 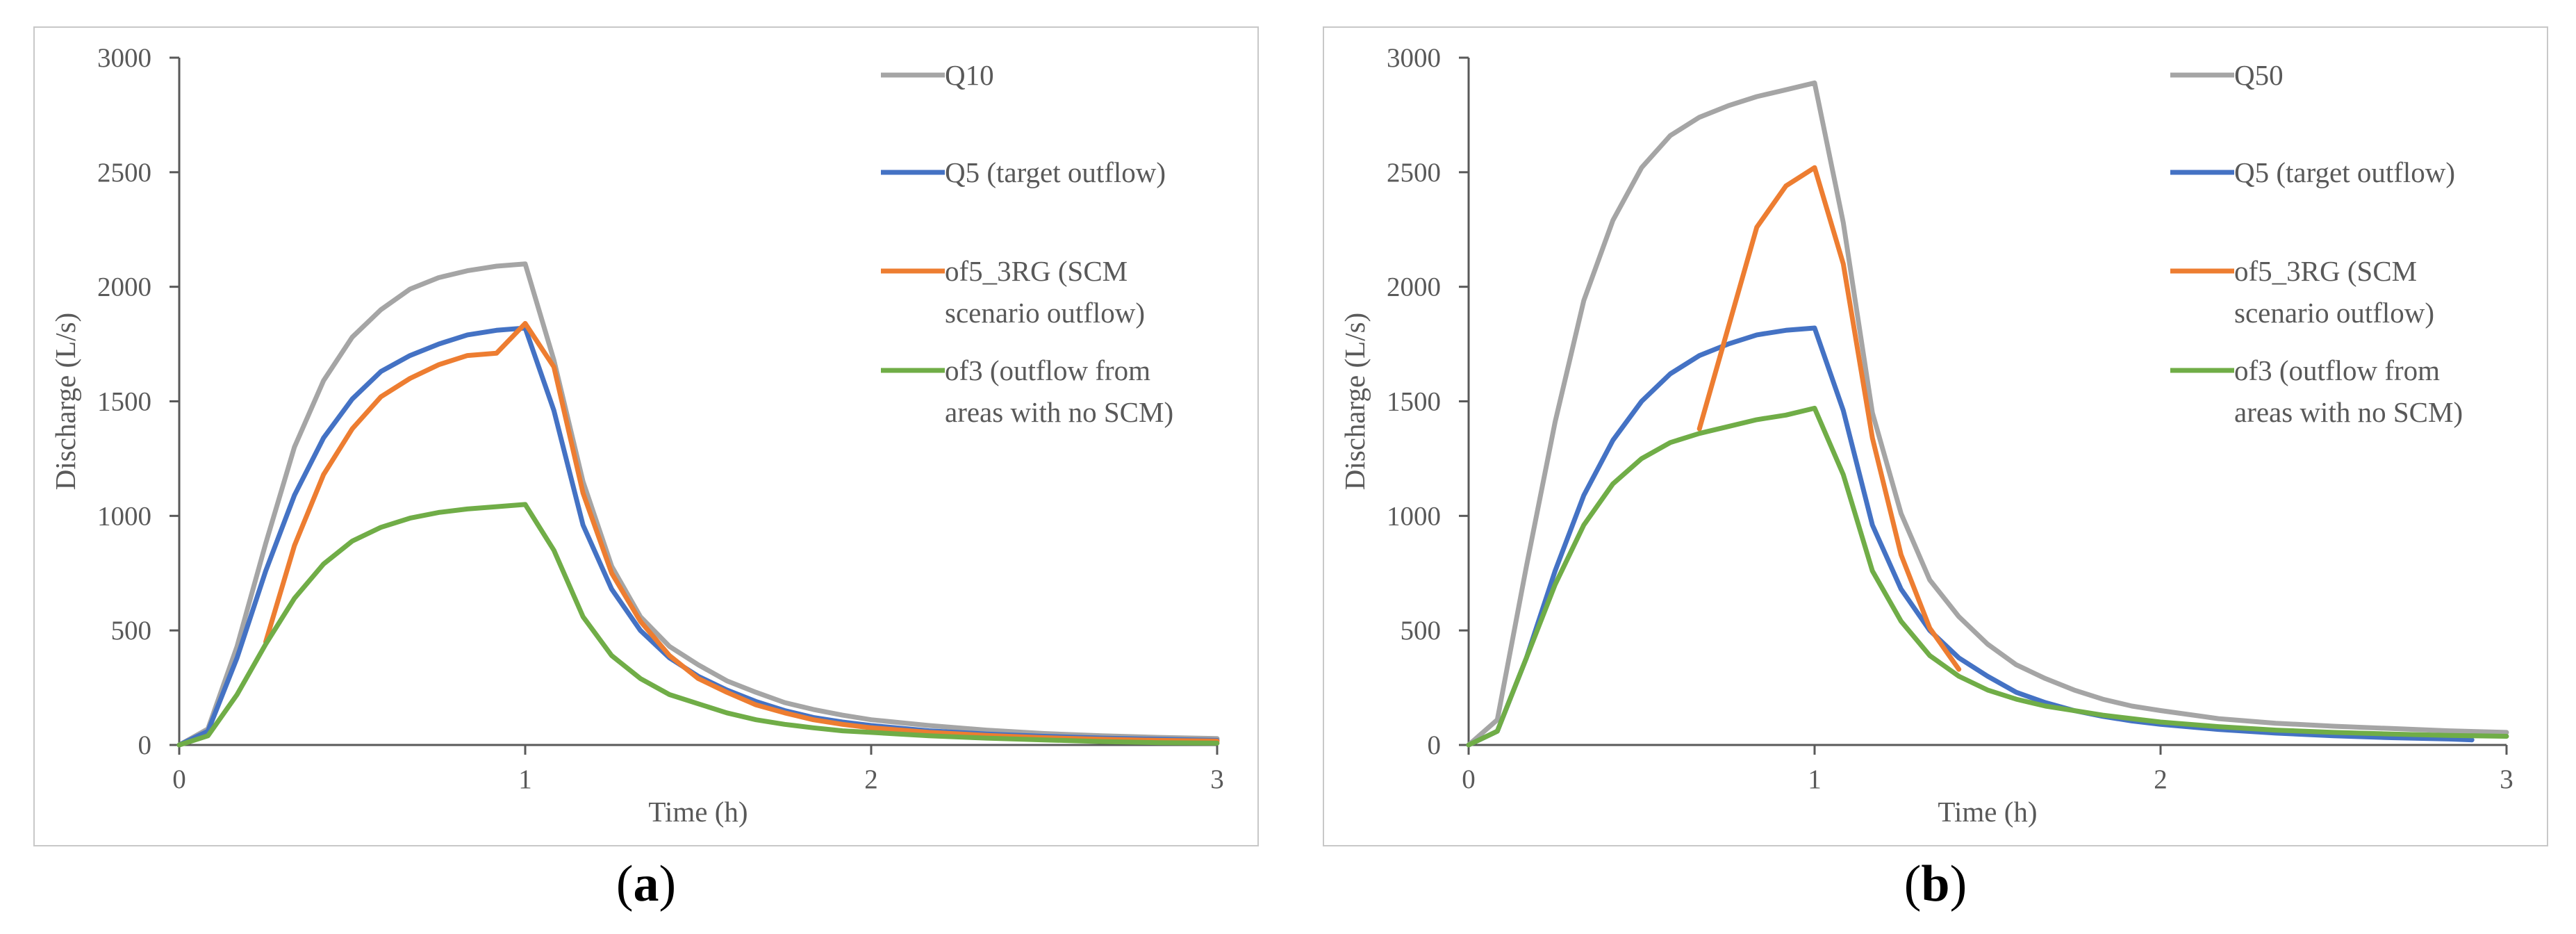 What do you see at coordinates (2259, 75) in the screenshot?
I see `legend-label-1: Q50` at bounding box center [2259, 75].